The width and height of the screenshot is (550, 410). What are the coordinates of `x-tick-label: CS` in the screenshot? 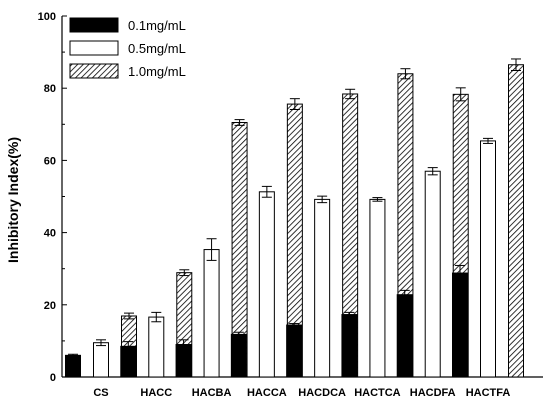 It's located at (100, 393).